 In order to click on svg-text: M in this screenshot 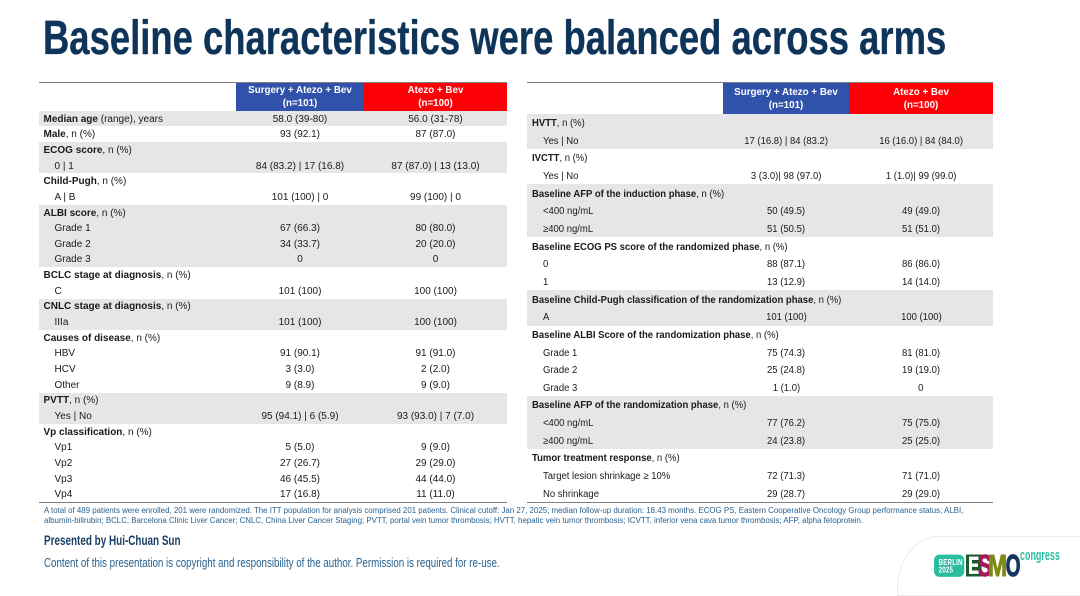, I will do `click(997, 566)`.